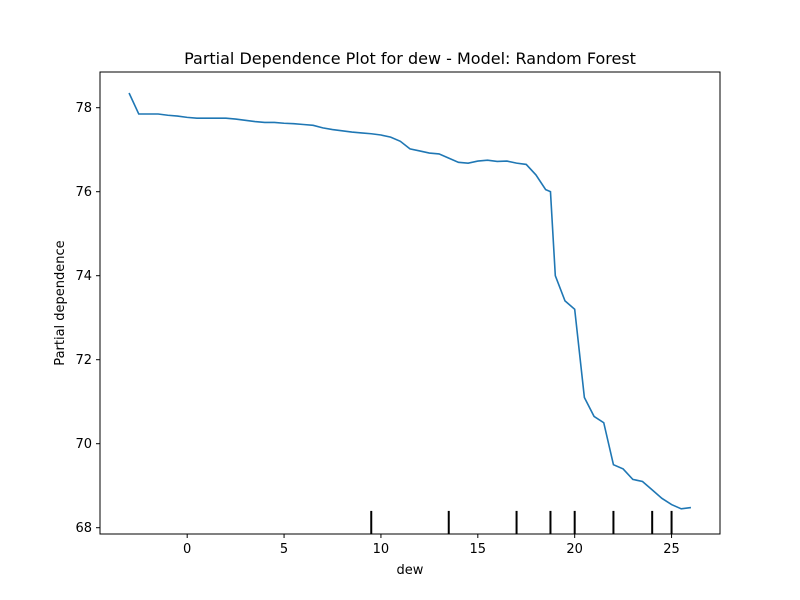 This screenshot has height=600, width=800. I want to click on y-tick-label: 70, so click(83, 444).